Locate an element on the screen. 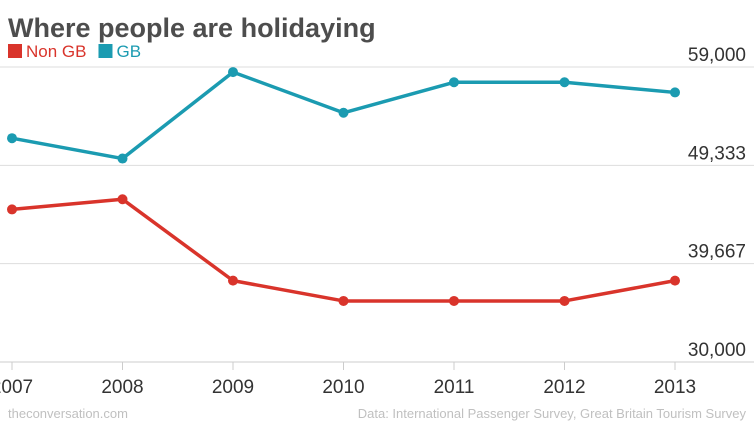 Image resolution: width=754 pixels, height=425 pixels. y-axis-ticks: 59,000 49,333 39,667 30,000 is located at coordinates (717, 203).